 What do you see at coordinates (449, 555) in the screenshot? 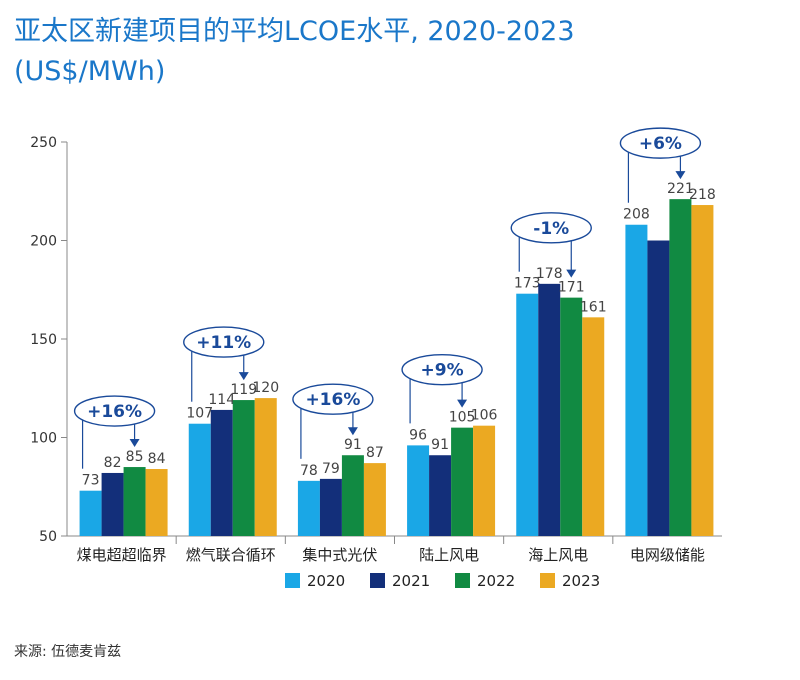
I see `x-tick-label: 陆上风电` at bounding box center [449, 555].